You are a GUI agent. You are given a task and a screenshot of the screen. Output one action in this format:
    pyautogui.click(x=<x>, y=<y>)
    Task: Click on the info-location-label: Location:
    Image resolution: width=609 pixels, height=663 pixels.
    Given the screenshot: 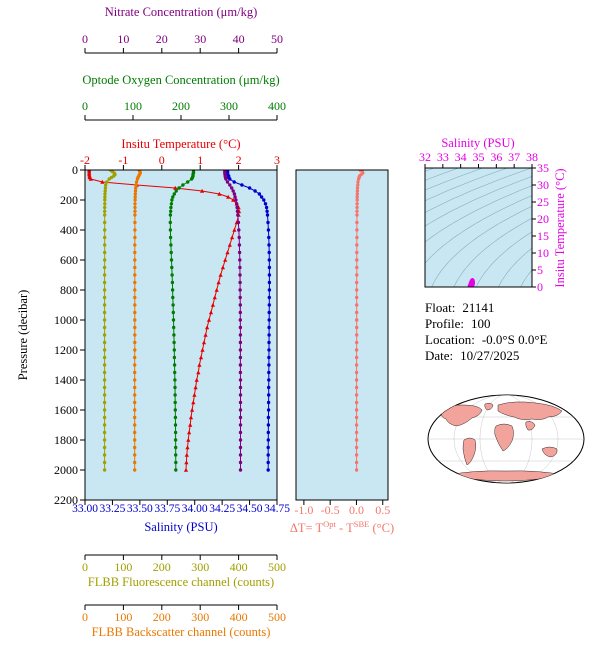 What is the action you would take?
    pyautogui.click(x=450, y=339)
    